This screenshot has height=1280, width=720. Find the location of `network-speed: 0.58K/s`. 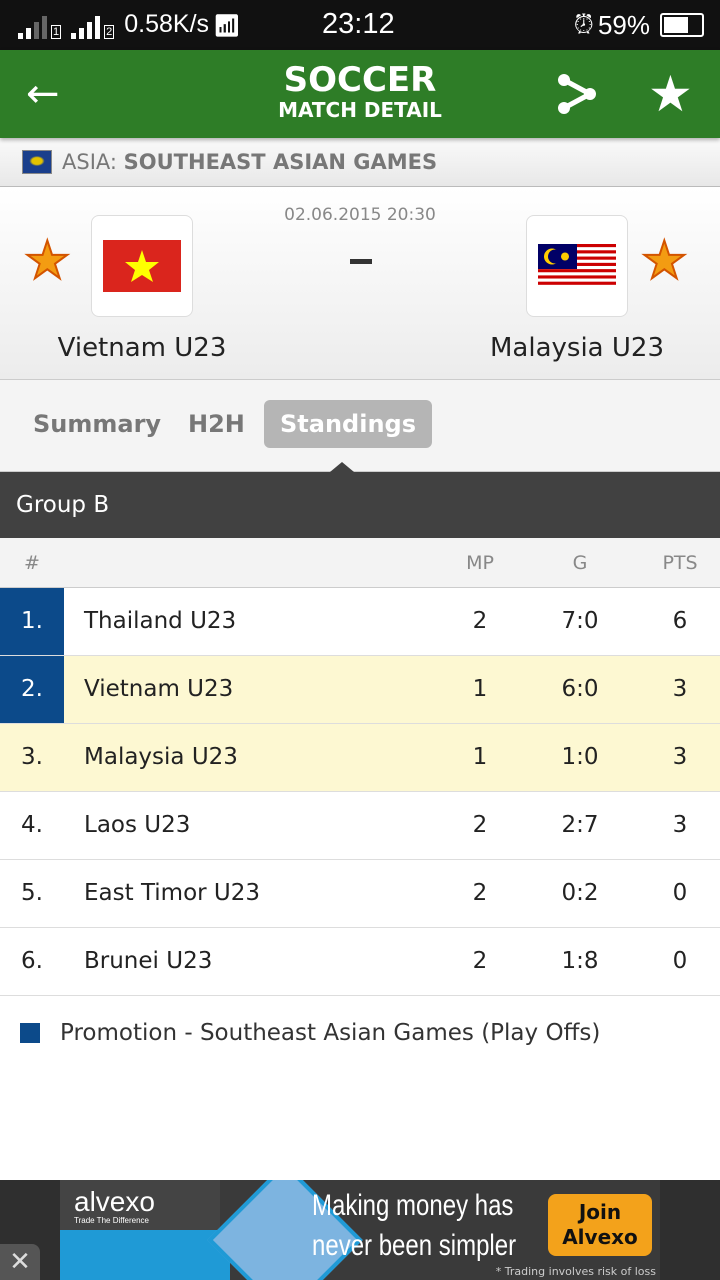

network-speed: 0.58K/s is located at coordinates (167, 24).